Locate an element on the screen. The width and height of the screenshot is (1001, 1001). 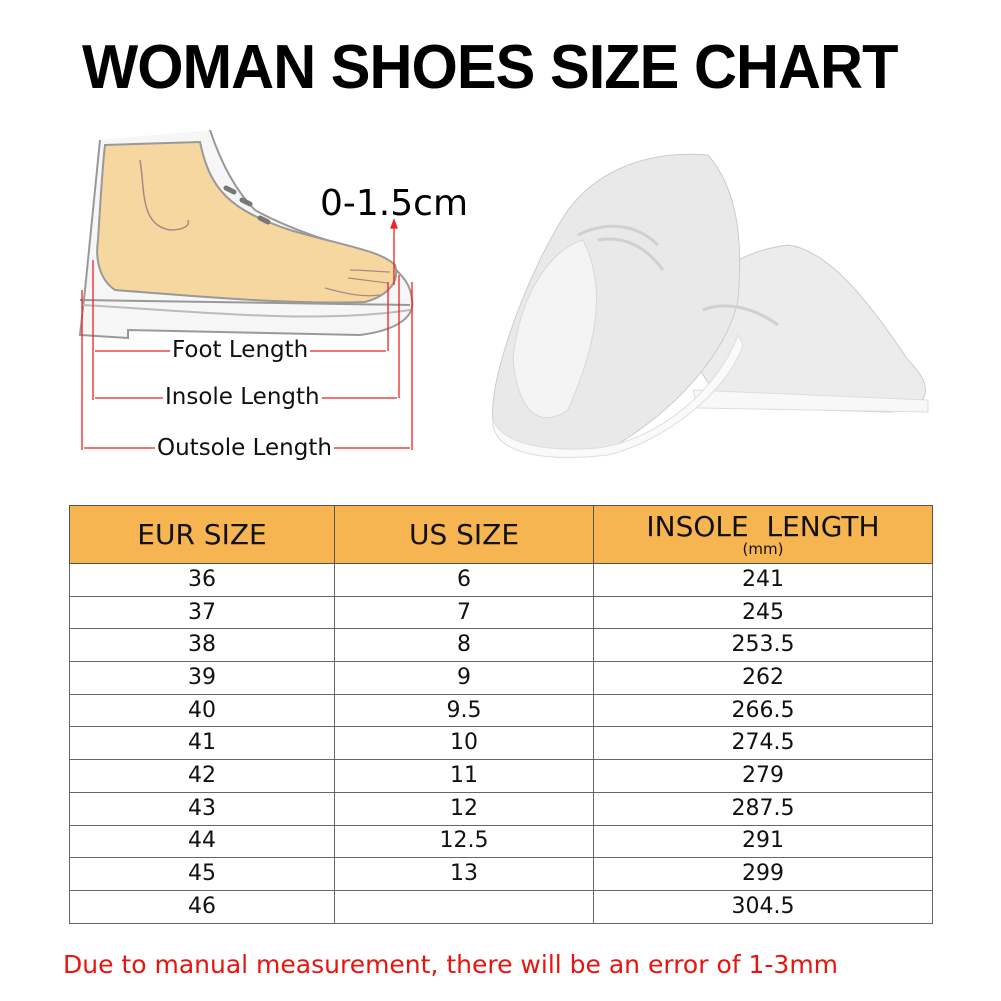
table-row: 46 304.5 is located at coordinates (501, 906).